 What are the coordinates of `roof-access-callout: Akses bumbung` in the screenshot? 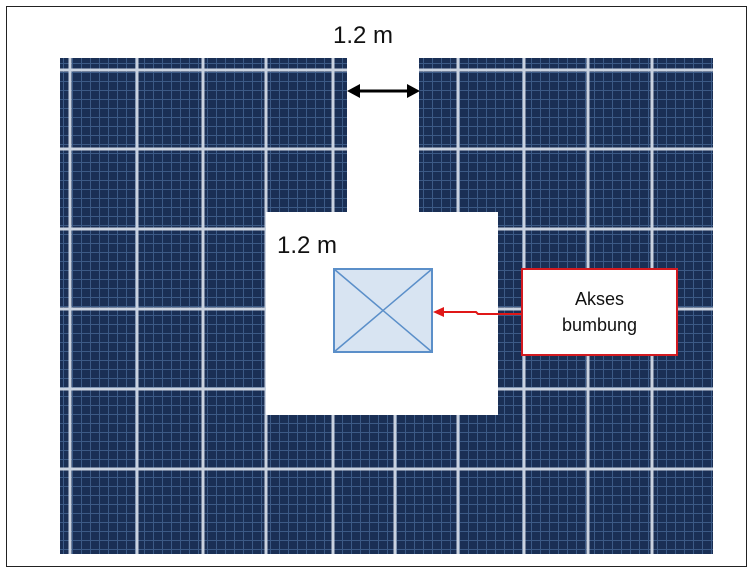 It's located at (599, 312).